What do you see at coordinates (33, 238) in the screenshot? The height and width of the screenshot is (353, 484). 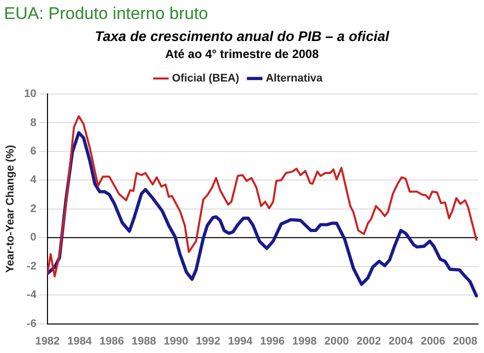 I see `y-tick-label: 0` at bounding box center [33, 238].